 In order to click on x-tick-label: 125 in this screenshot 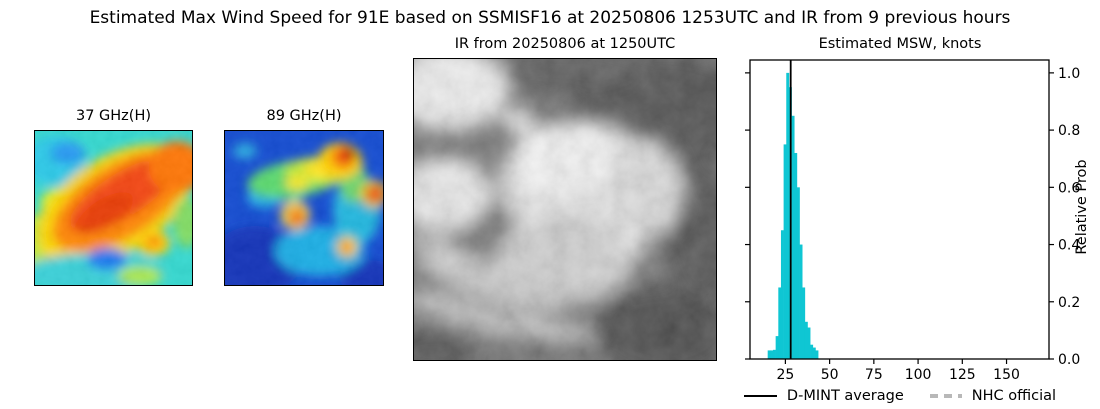, I will do `click(962, 375)`.